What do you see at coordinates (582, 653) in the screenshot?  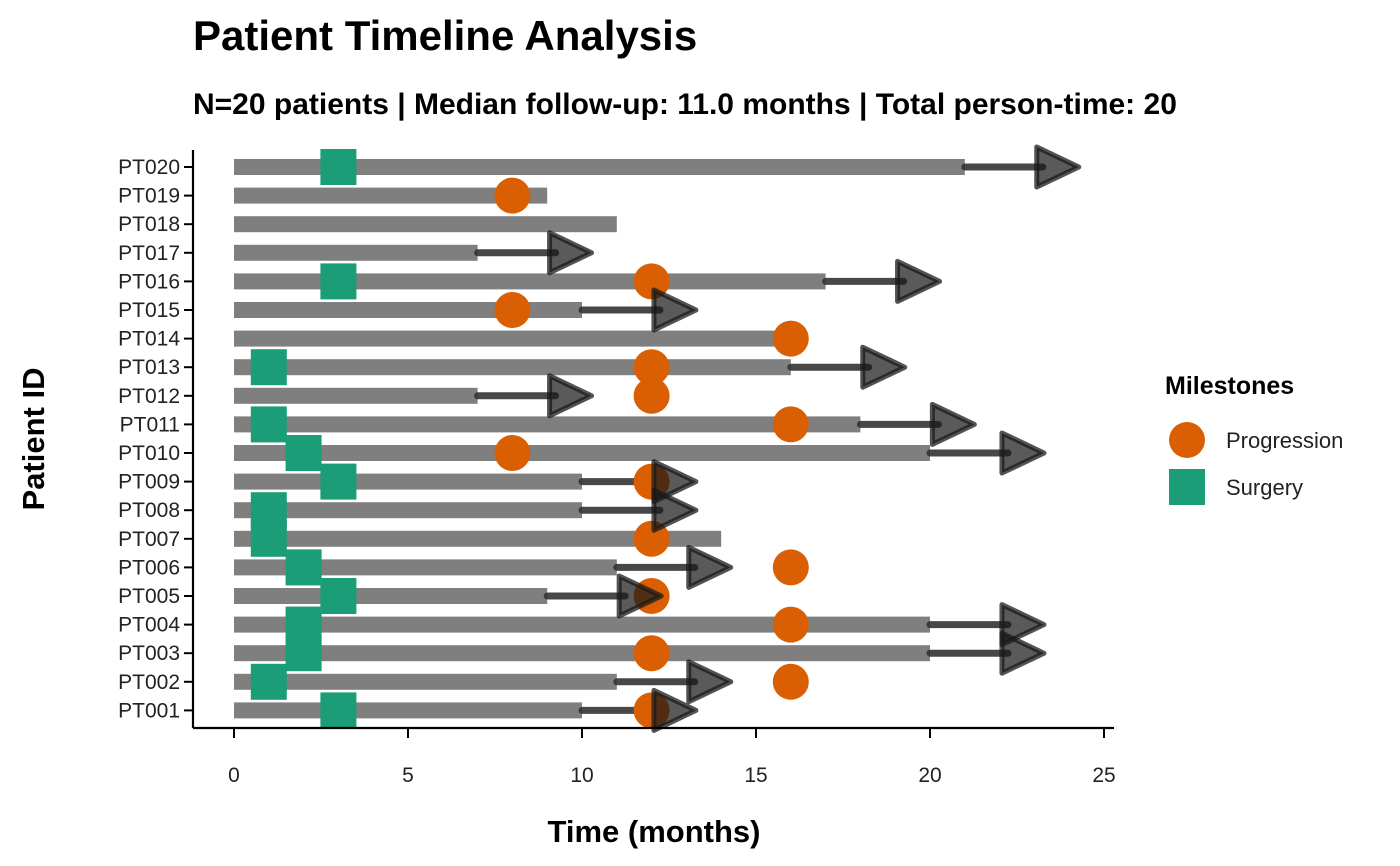 I see `bar-pt003` at bounding box center [582, 653].